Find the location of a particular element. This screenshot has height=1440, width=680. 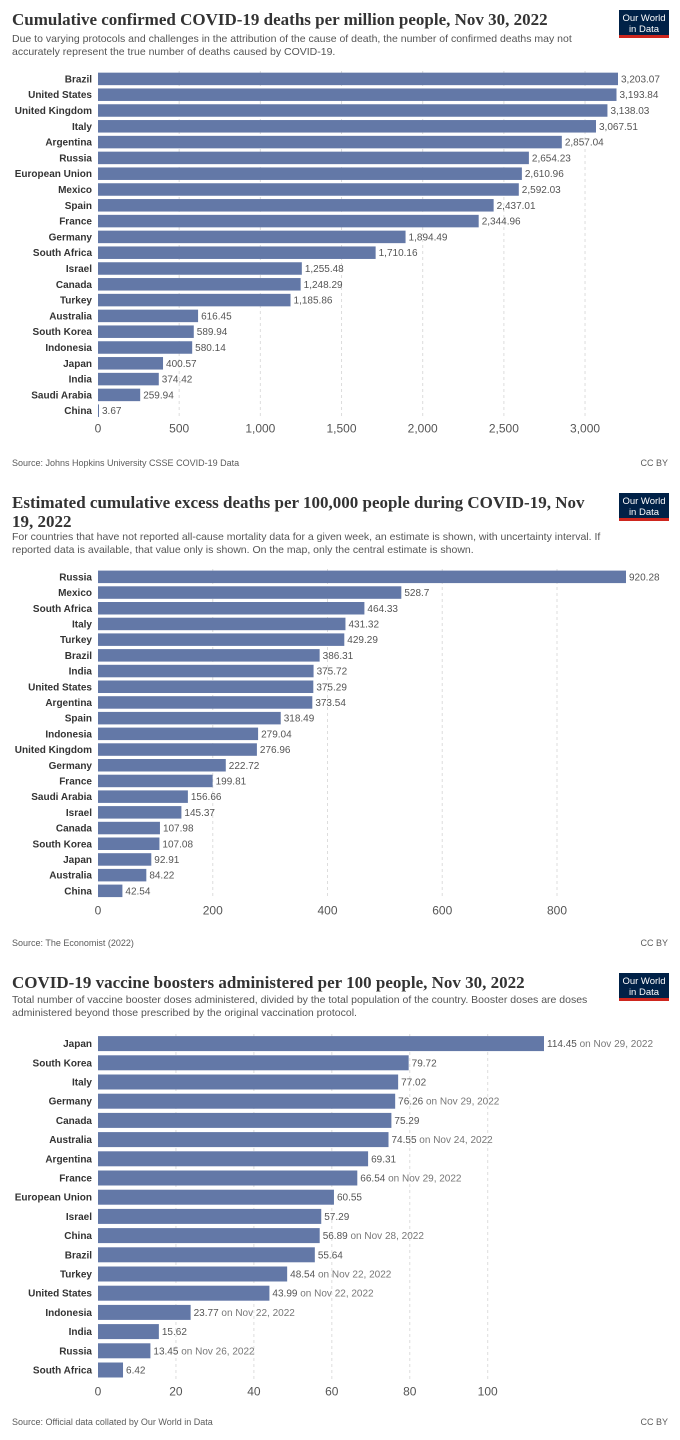

value-number: 1,248.29 is located at coordinates (323, 285).